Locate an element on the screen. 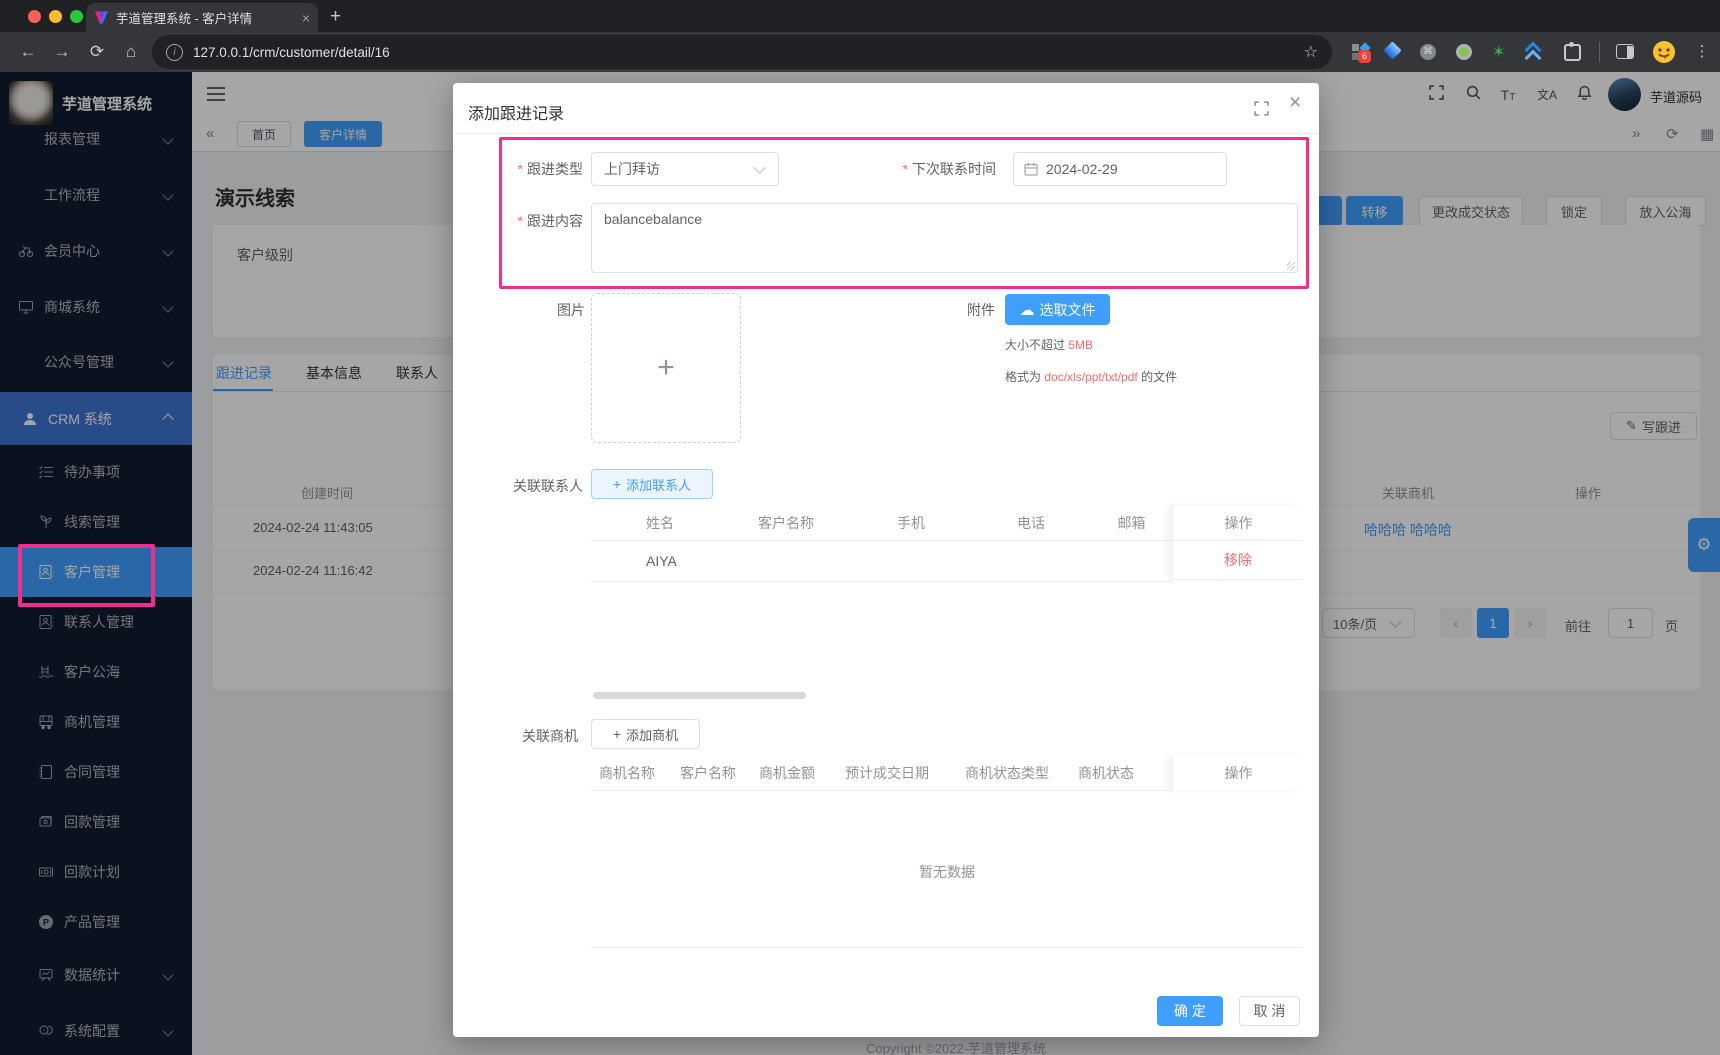 Image resolution: width=1720 pixels, height=1055 pixels. prev-page-button: ‹ is located at coordinates (1456, 623).